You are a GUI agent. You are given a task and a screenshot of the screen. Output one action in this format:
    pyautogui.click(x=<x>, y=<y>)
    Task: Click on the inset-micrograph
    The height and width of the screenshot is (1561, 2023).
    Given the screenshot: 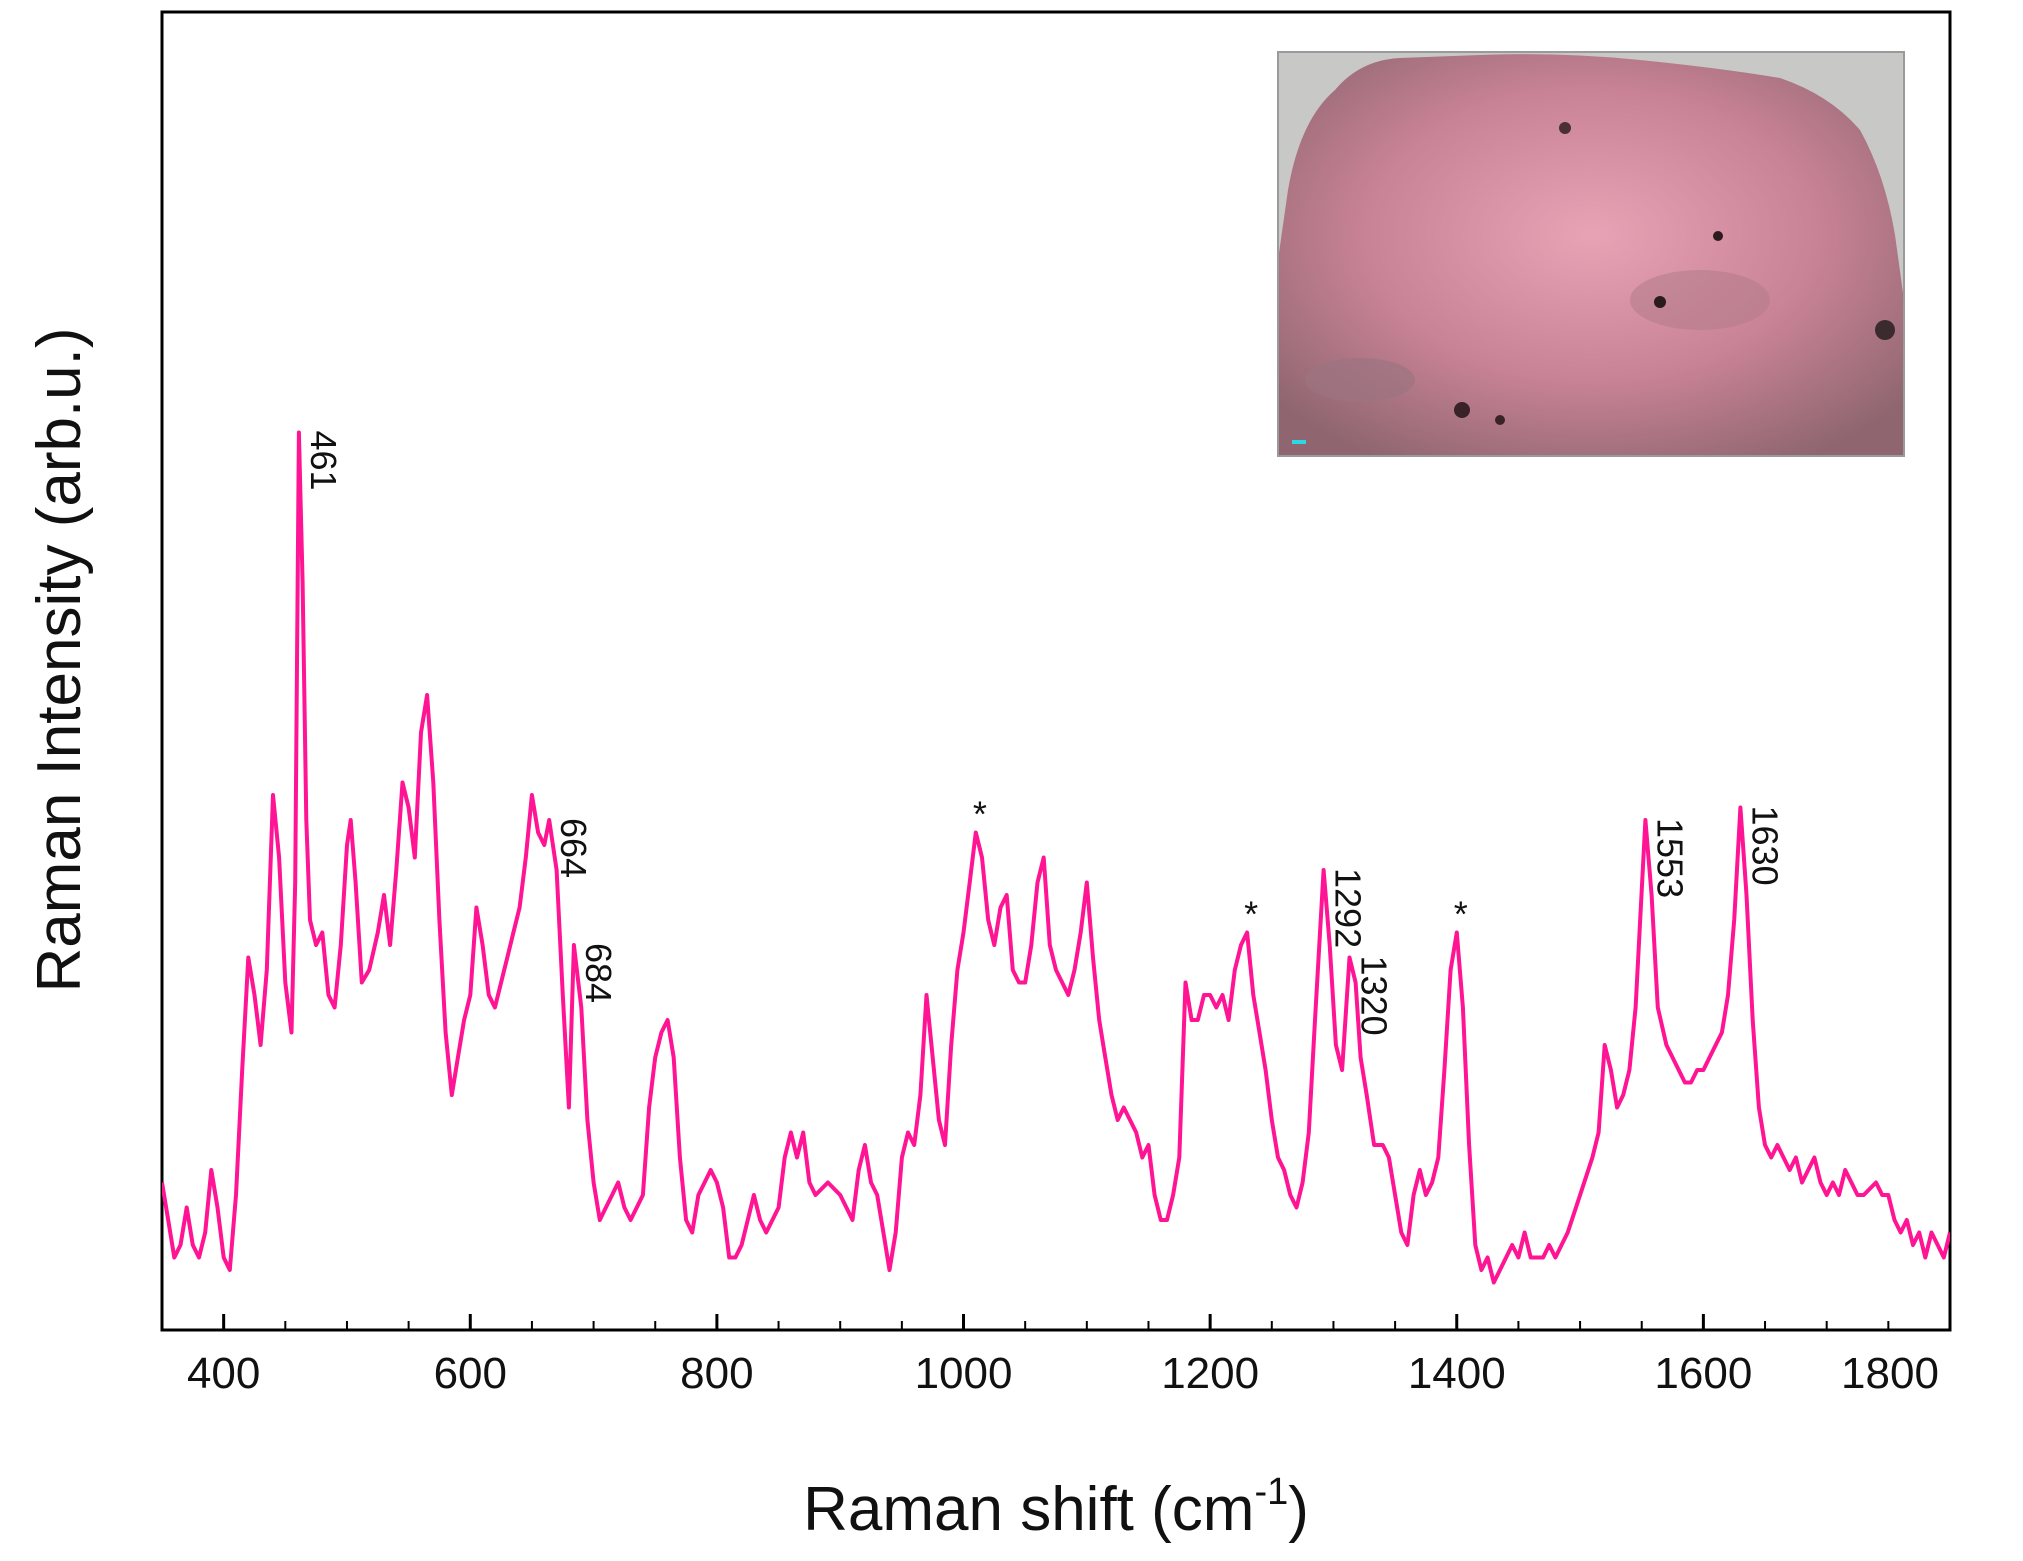 What is the action you would take?
    pyautogui.click(x=1591, y=254)
    